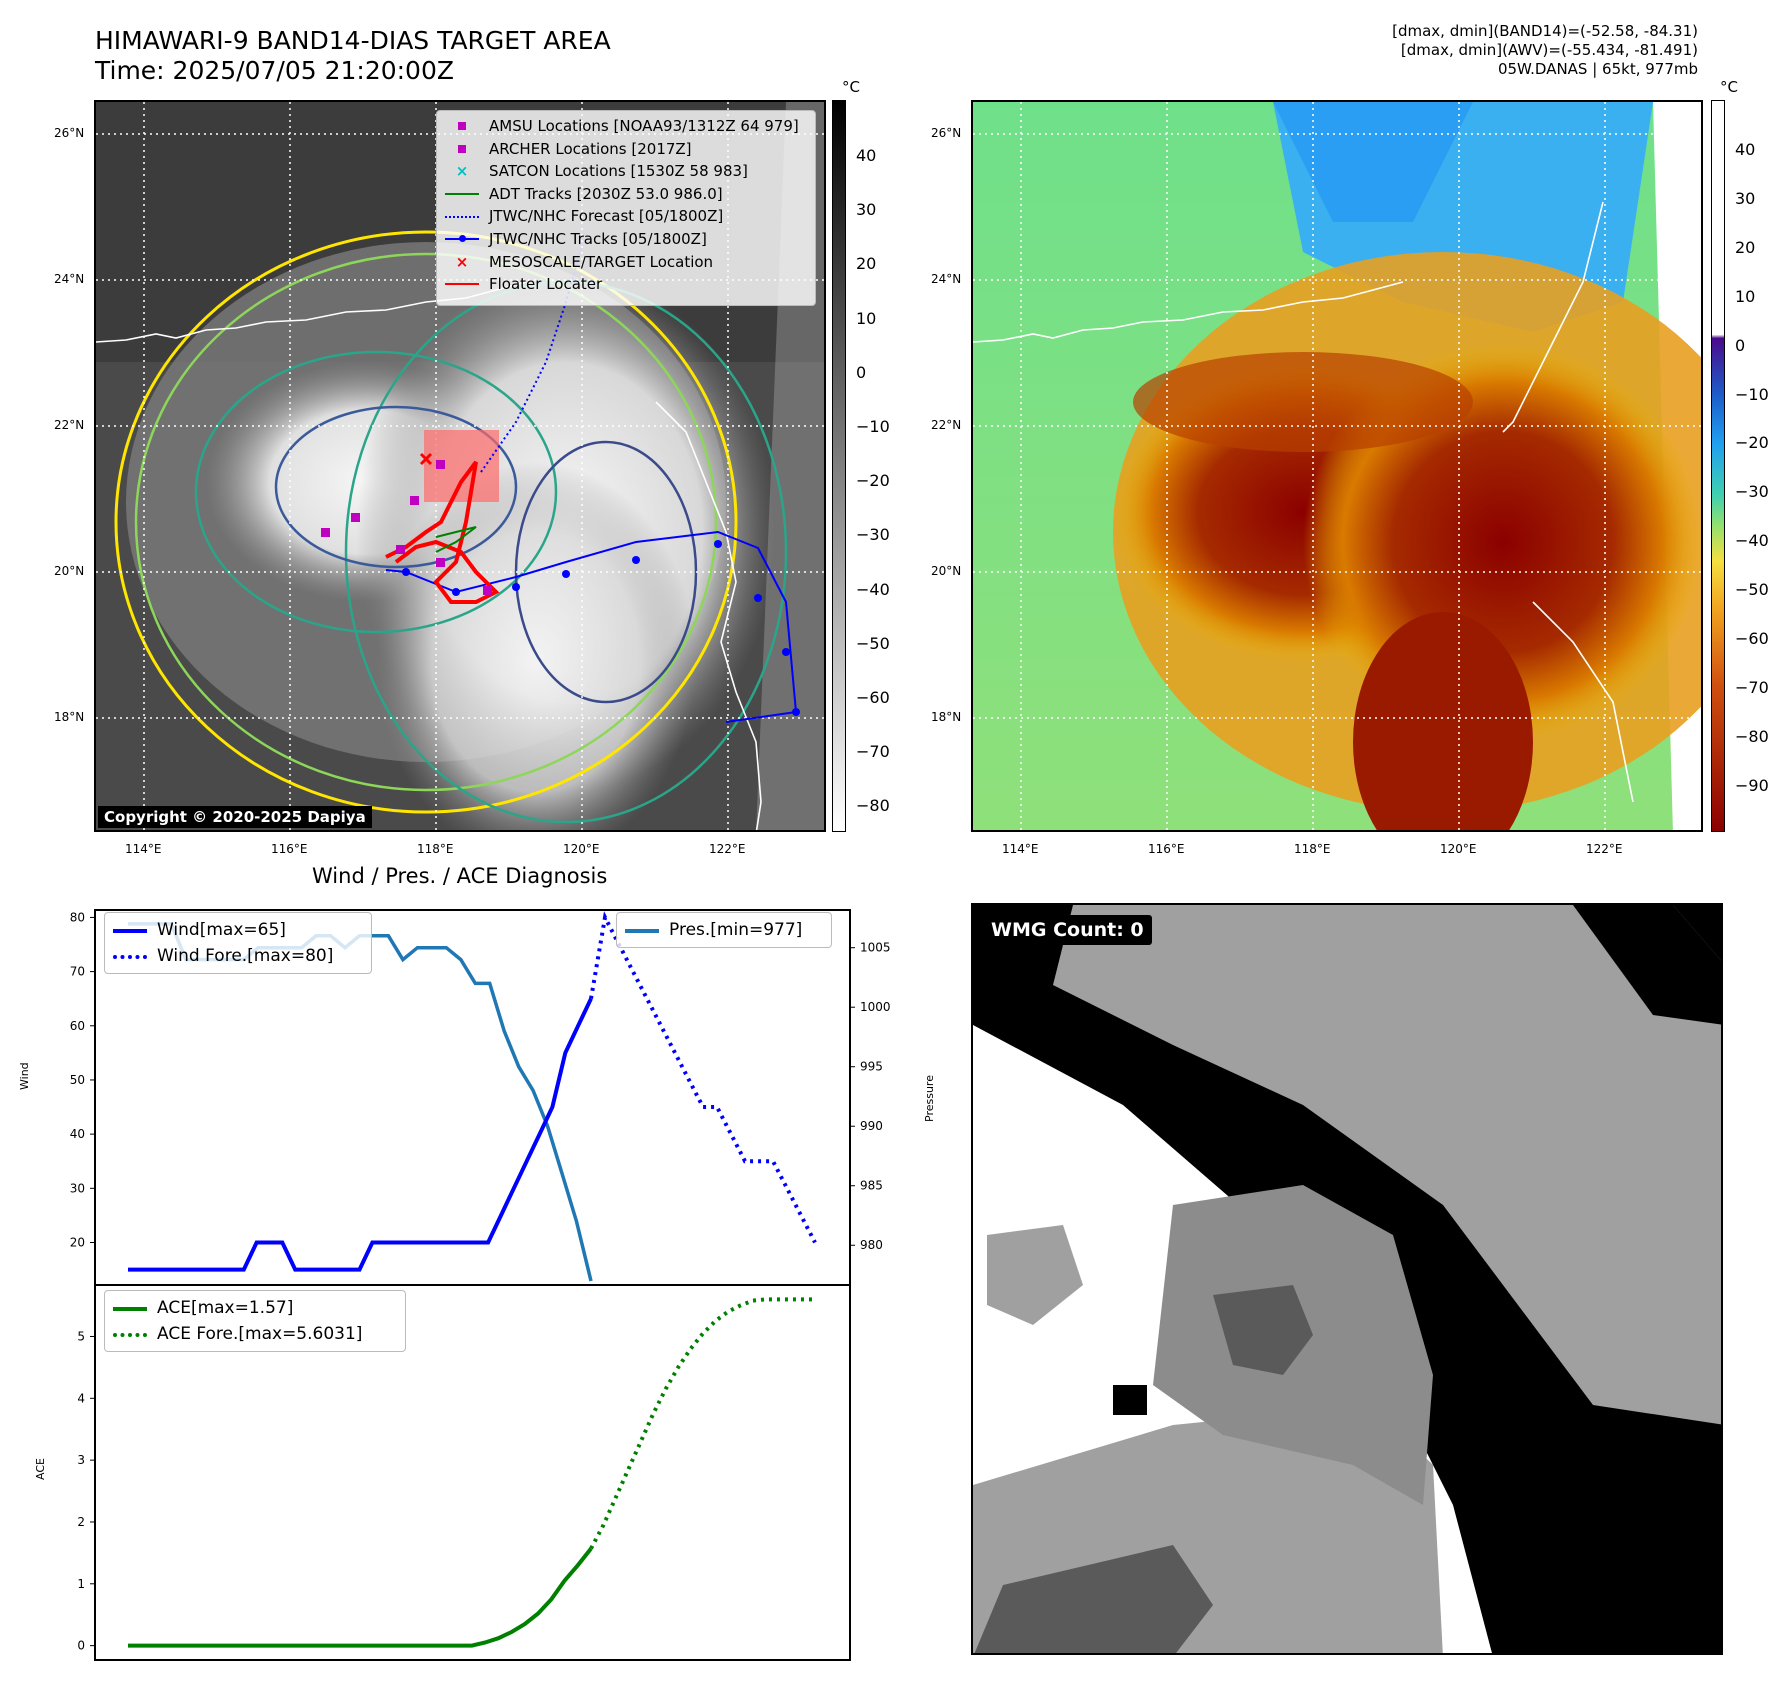 The image size is (1788, 1690). I want to click on enhanced-colorbar, so click(1718, 466).